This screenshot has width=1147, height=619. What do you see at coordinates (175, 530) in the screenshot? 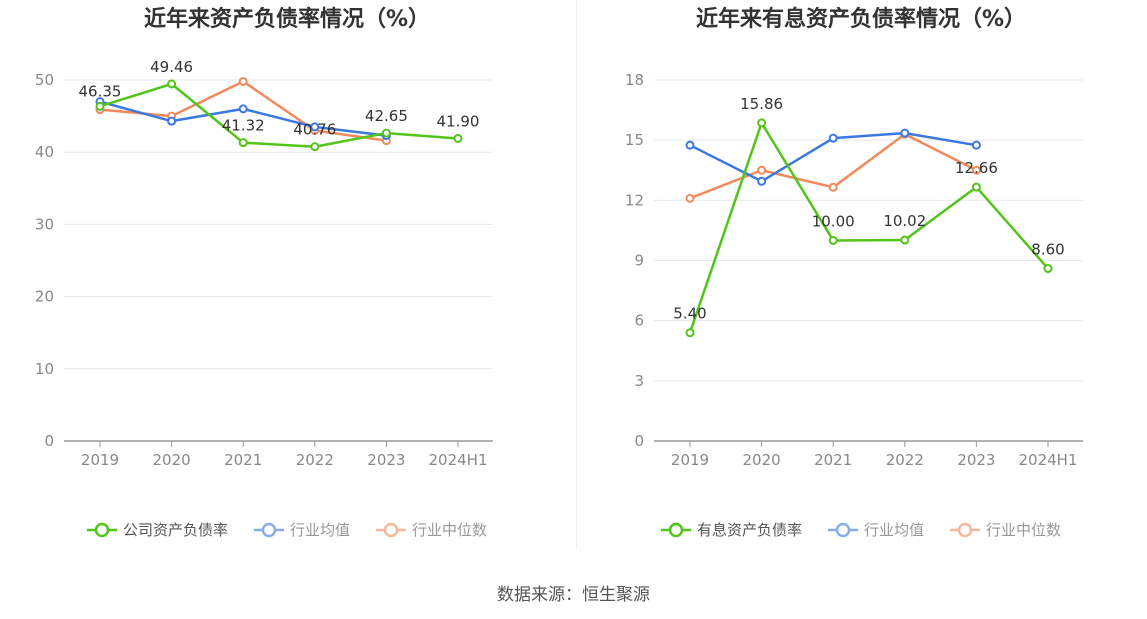
I see `legend-label: 公司资产负债率` at bounding box center [175, 530].